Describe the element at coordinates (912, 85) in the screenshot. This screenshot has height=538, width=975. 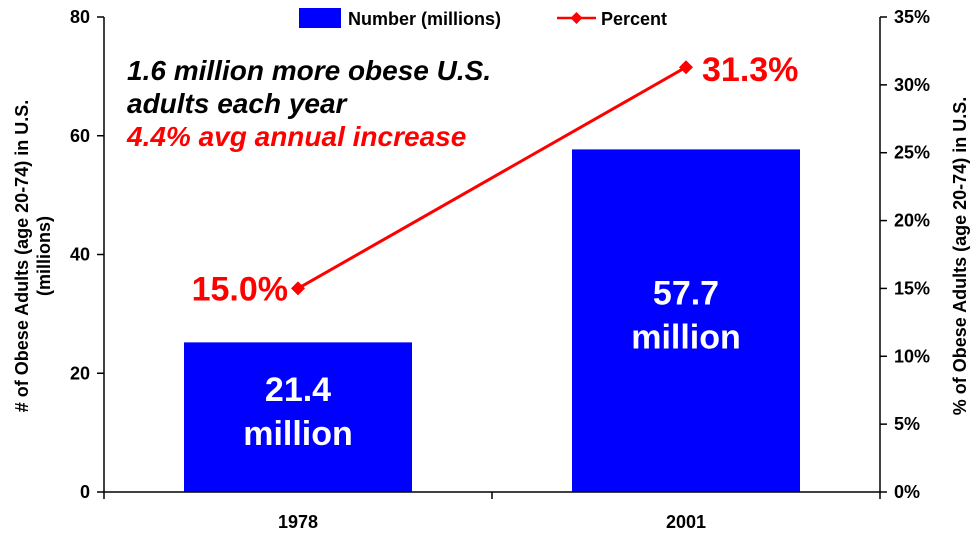
I see `y-right-tick-label-6: 30%` at that location.